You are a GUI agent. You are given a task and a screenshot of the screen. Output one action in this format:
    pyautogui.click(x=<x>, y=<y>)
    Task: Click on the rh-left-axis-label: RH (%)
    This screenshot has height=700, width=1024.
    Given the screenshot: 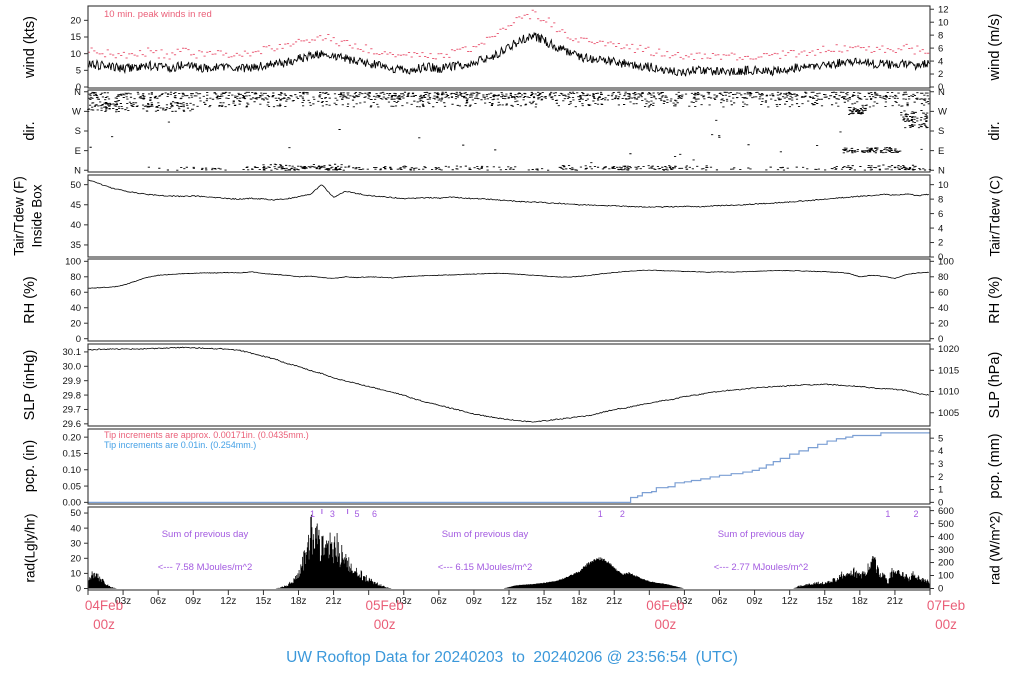 What is the action you would take?
    pyautogui.click(x=30, y=300)
    